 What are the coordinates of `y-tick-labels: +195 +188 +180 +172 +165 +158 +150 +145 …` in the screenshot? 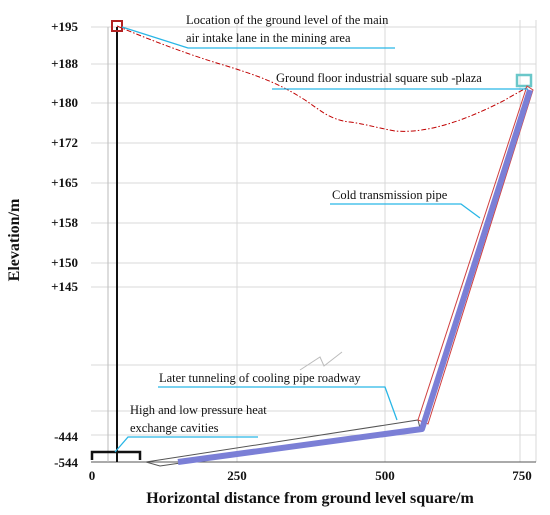 It's located at (64, 244).